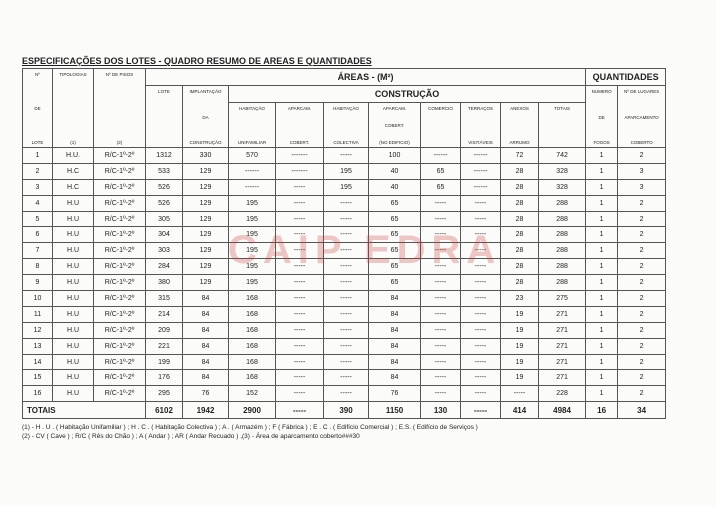 The image size is (716, 506). I want to click on header-line: (1), so click(73, 142).